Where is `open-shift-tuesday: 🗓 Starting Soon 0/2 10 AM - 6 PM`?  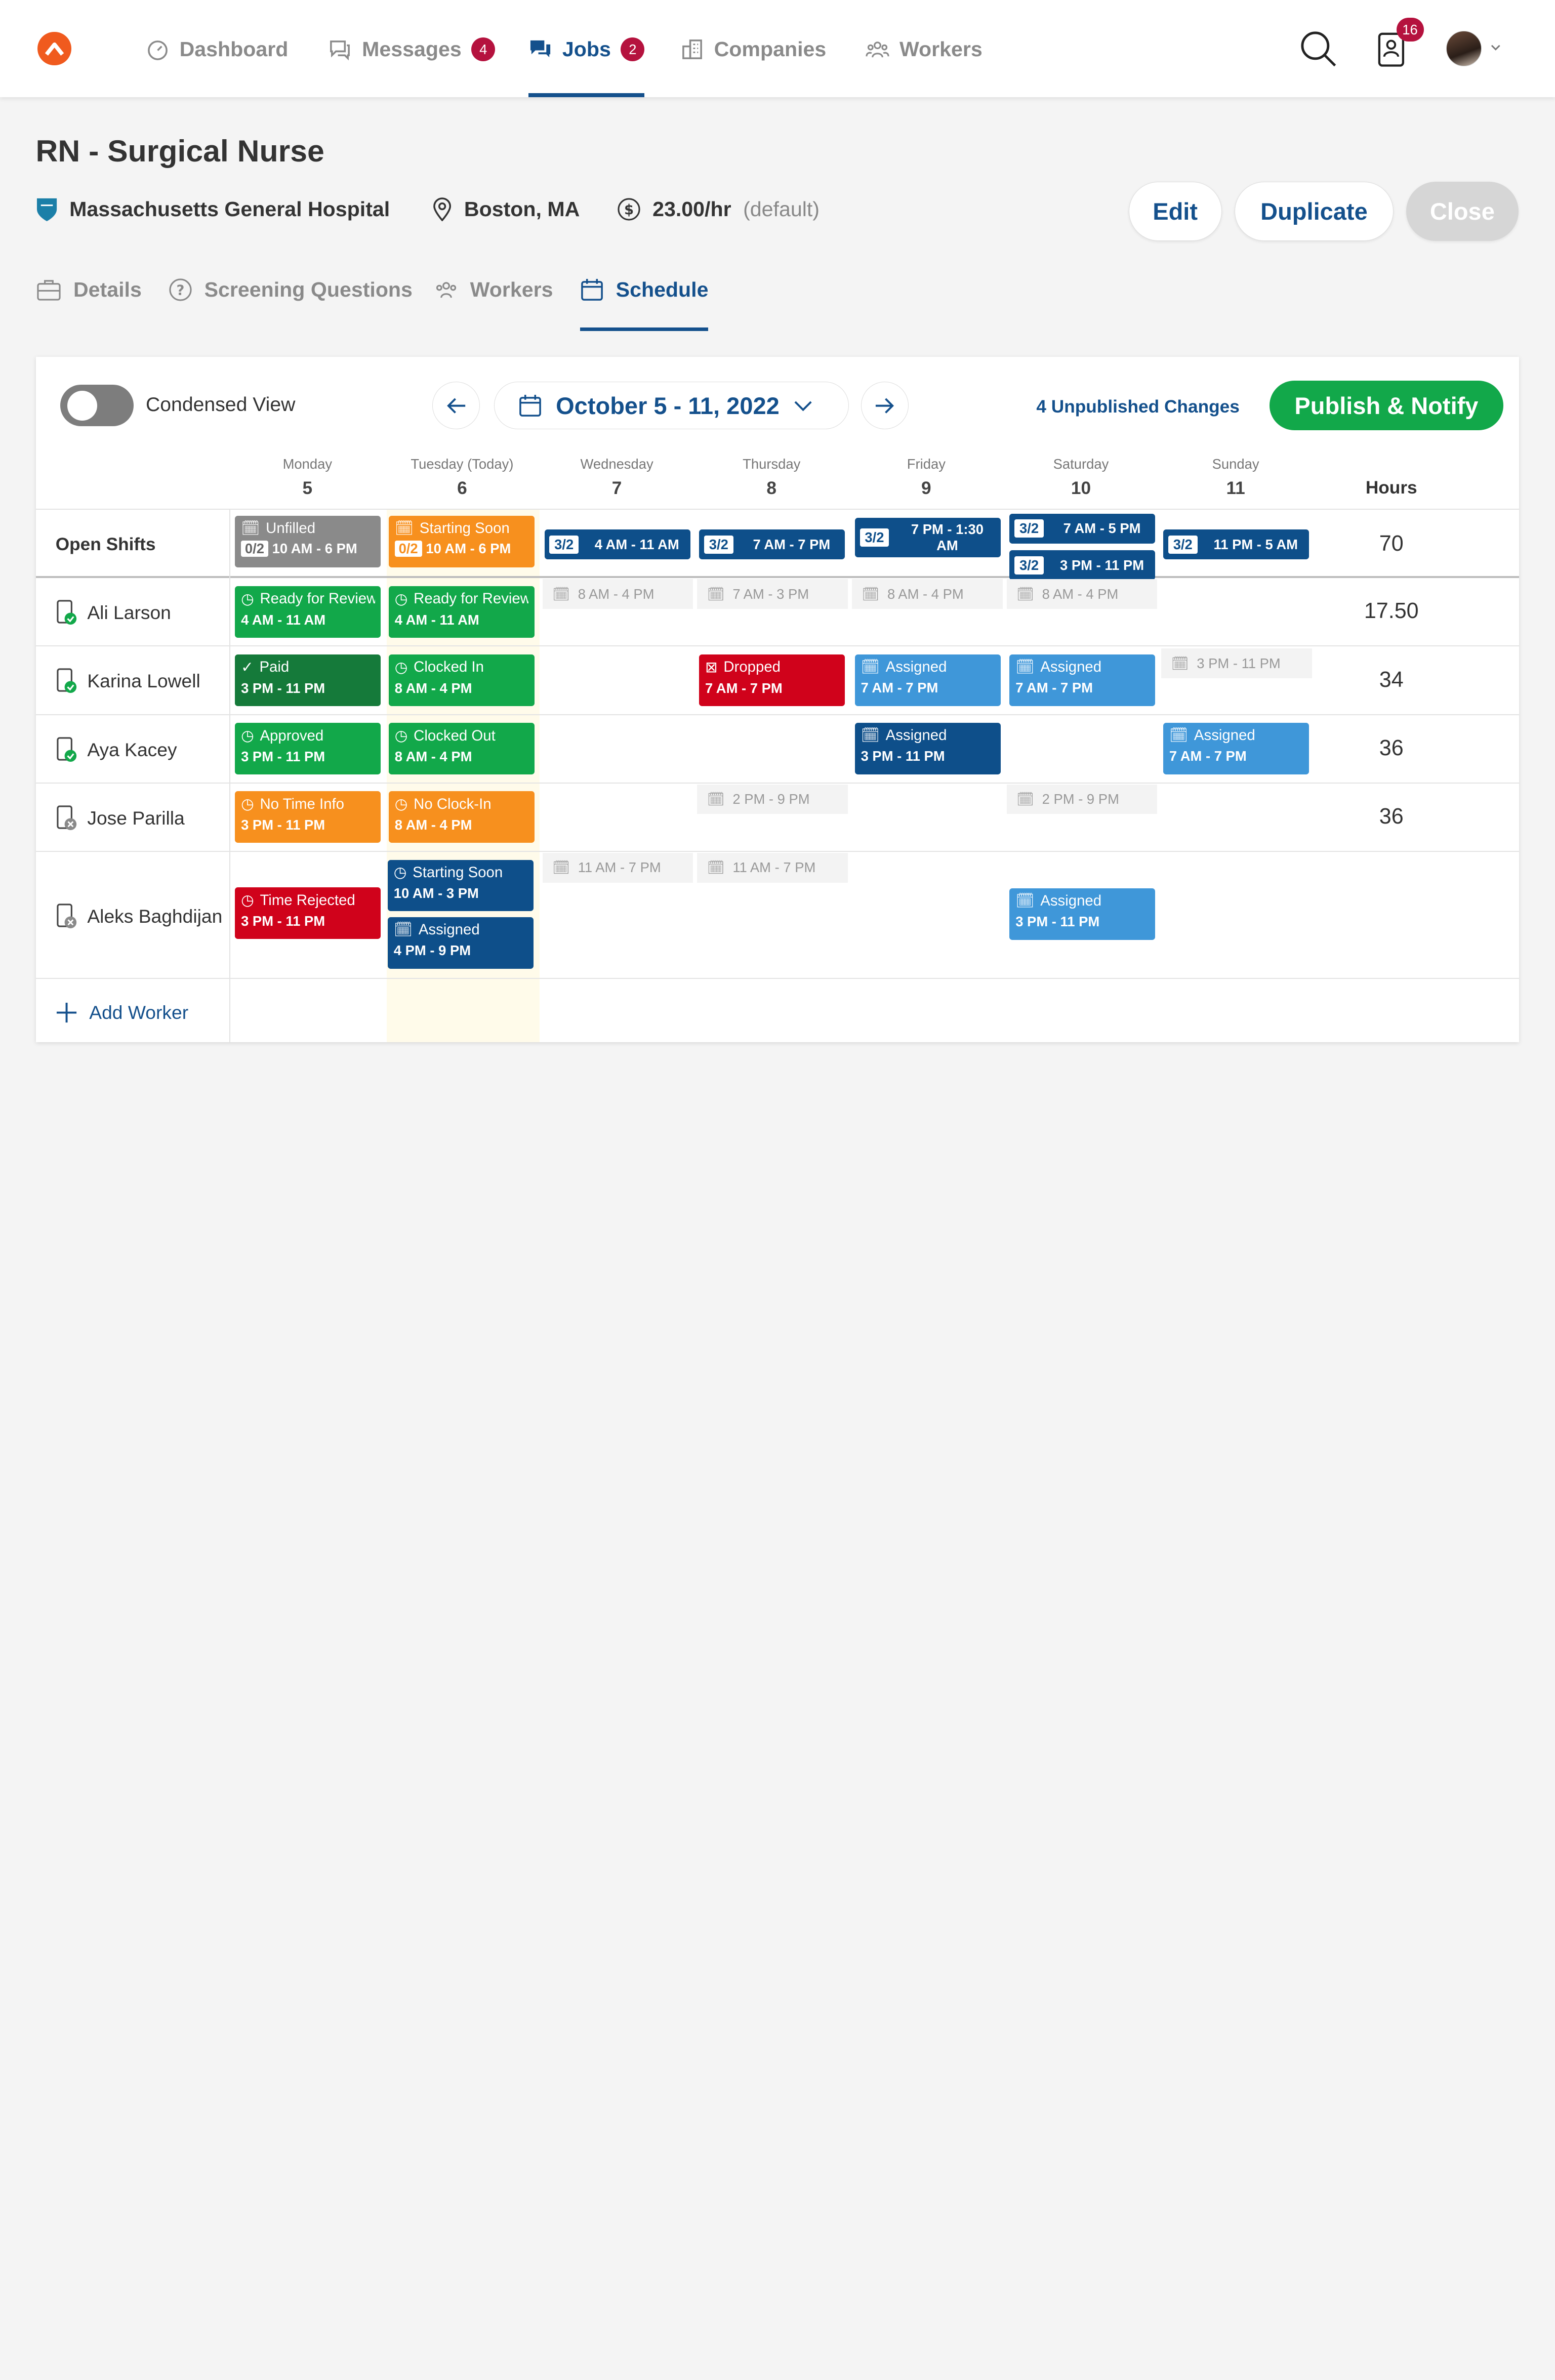 open-shift-tuesday: 🗓 Starting Soon 0/2 10 AM - 6 PM is located at coordinates (462, 541).